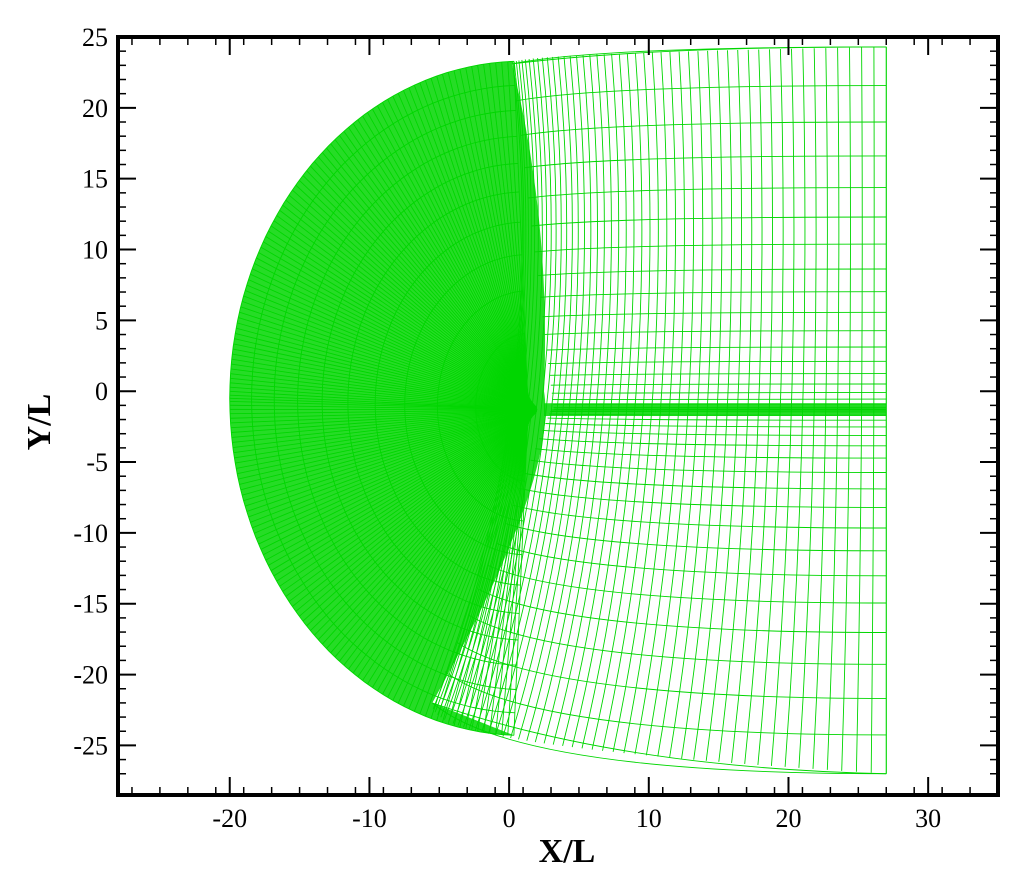  Describe the element at coordinates (715, 409) in the screenshot. I see `mesh-wake-band` at that location.